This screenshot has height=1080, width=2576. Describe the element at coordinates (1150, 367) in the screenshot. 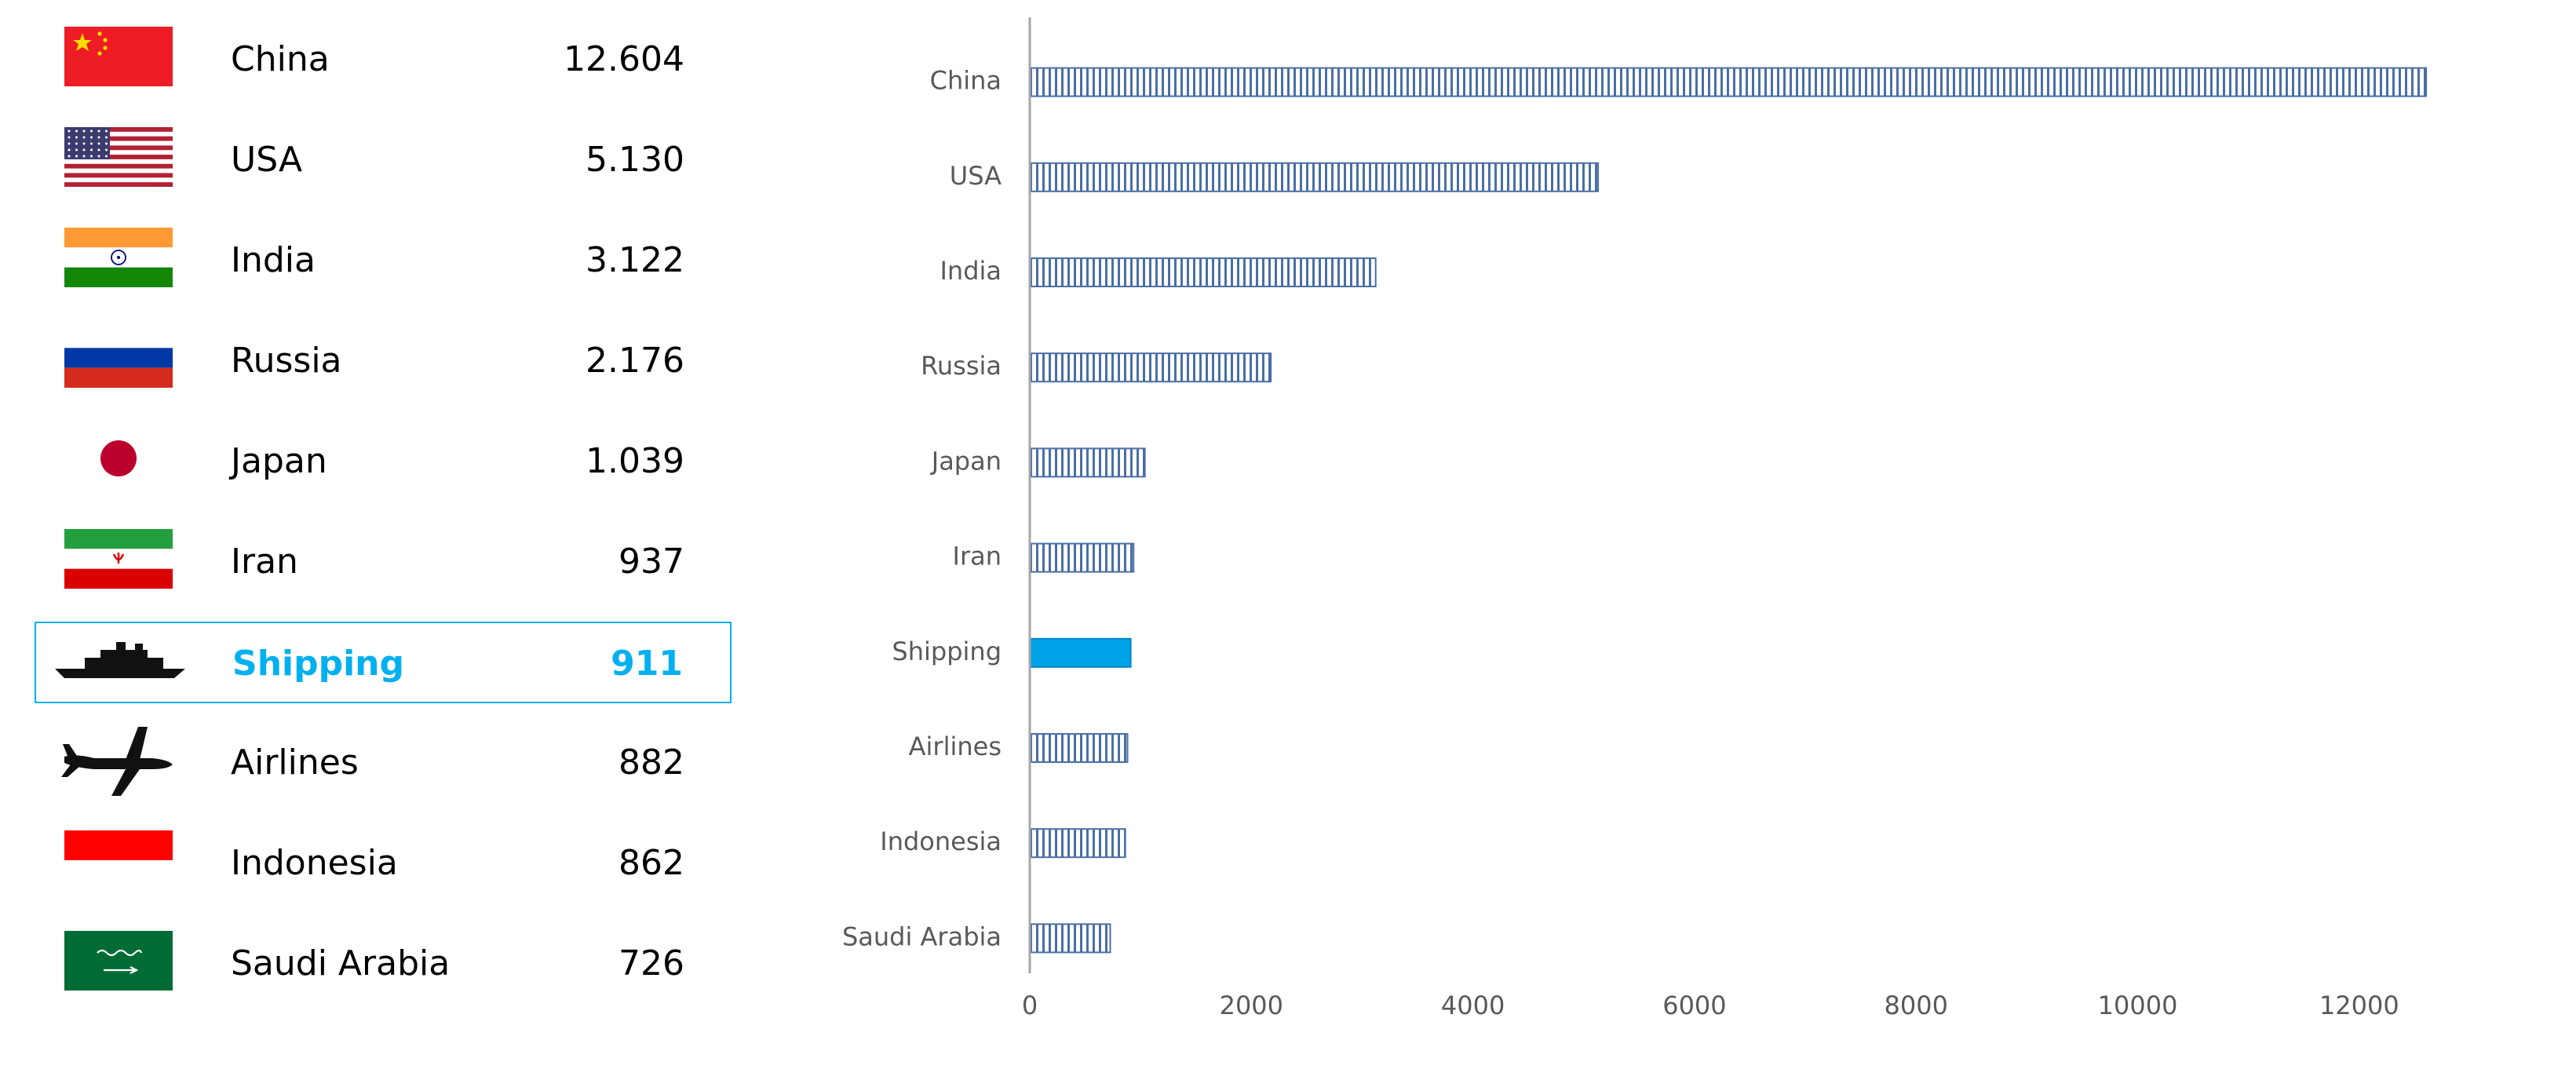

I see `bar-russia` at that location.